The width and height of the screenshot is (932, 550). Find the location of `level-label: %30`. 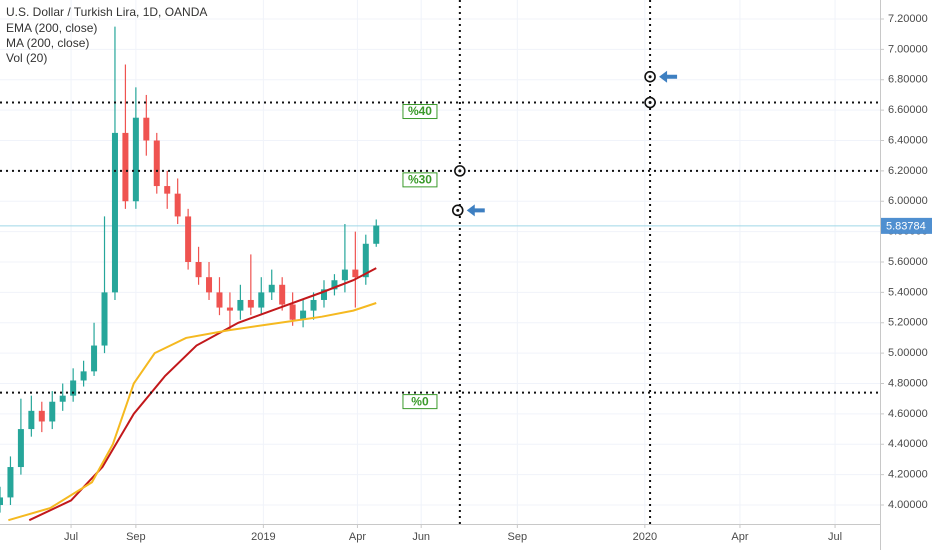

level-label: %30 is located at coordinates (420, 180).